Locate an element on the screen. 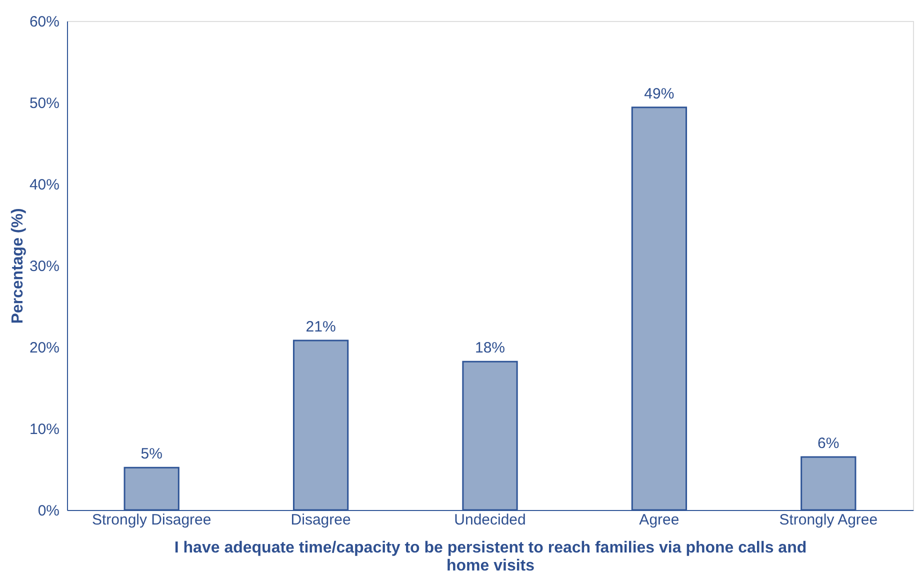 The height and width of the screenshot is (581, 917). y-tick-label: 30% is located at coordinates (44, 266).